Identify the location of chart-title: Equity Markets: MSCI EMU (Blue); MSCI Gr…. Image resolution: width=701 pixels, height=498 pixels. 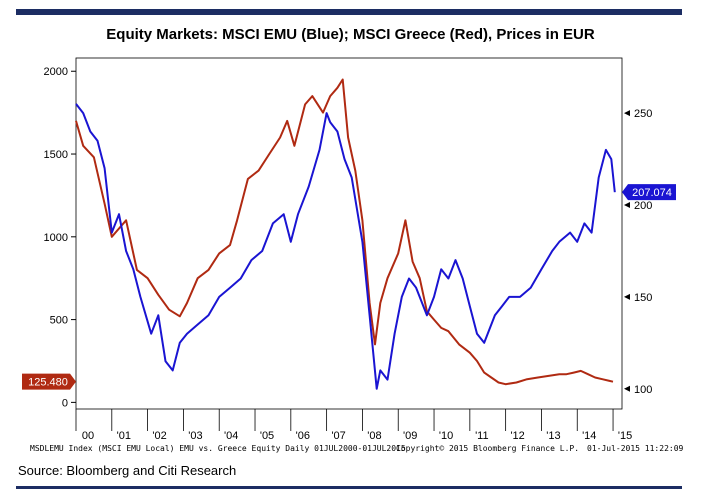
(350, 34).